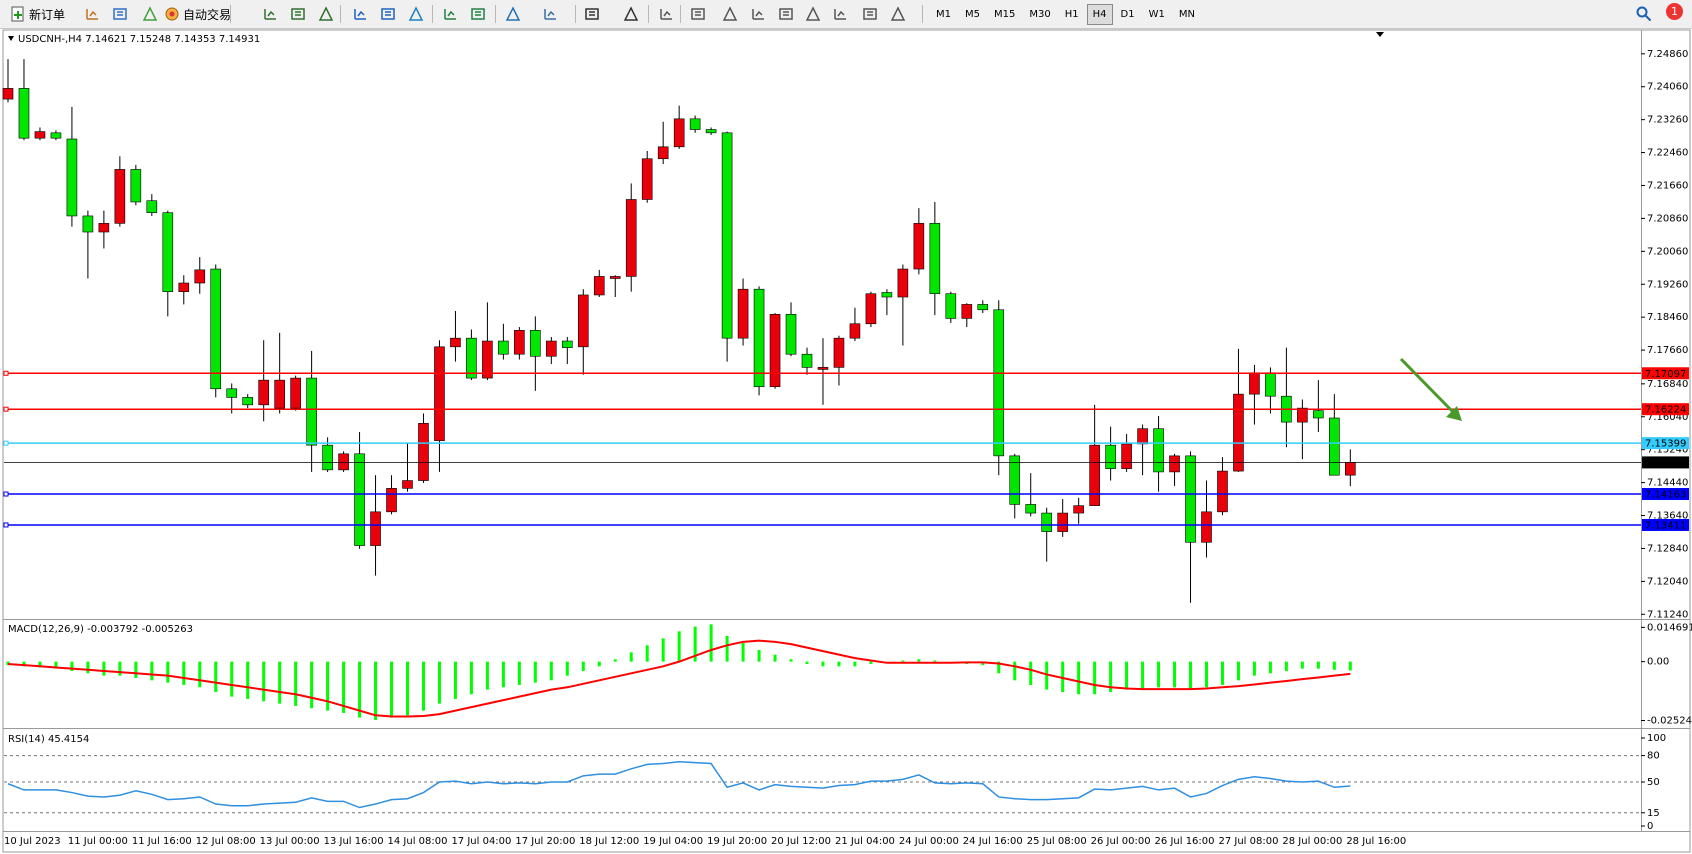 The image size is (1692, 854). What do you see at coordinates (1667, 614) in the screenshot?
I see `y-tick-label: 7.11240` at bounding box center [1667, 614].